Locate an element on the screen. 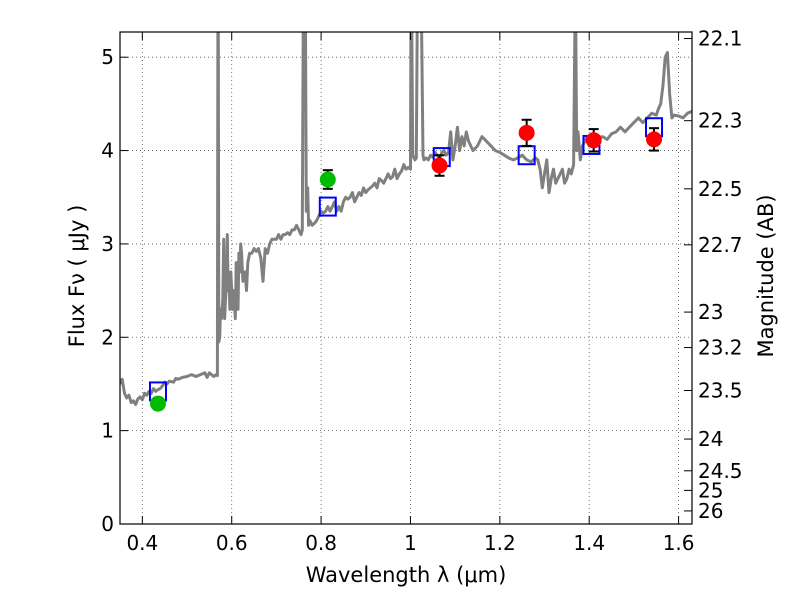 Image resolution: width=800 pixels, height=600 pixels. model-square-marker is located at coordinates (327, 206).